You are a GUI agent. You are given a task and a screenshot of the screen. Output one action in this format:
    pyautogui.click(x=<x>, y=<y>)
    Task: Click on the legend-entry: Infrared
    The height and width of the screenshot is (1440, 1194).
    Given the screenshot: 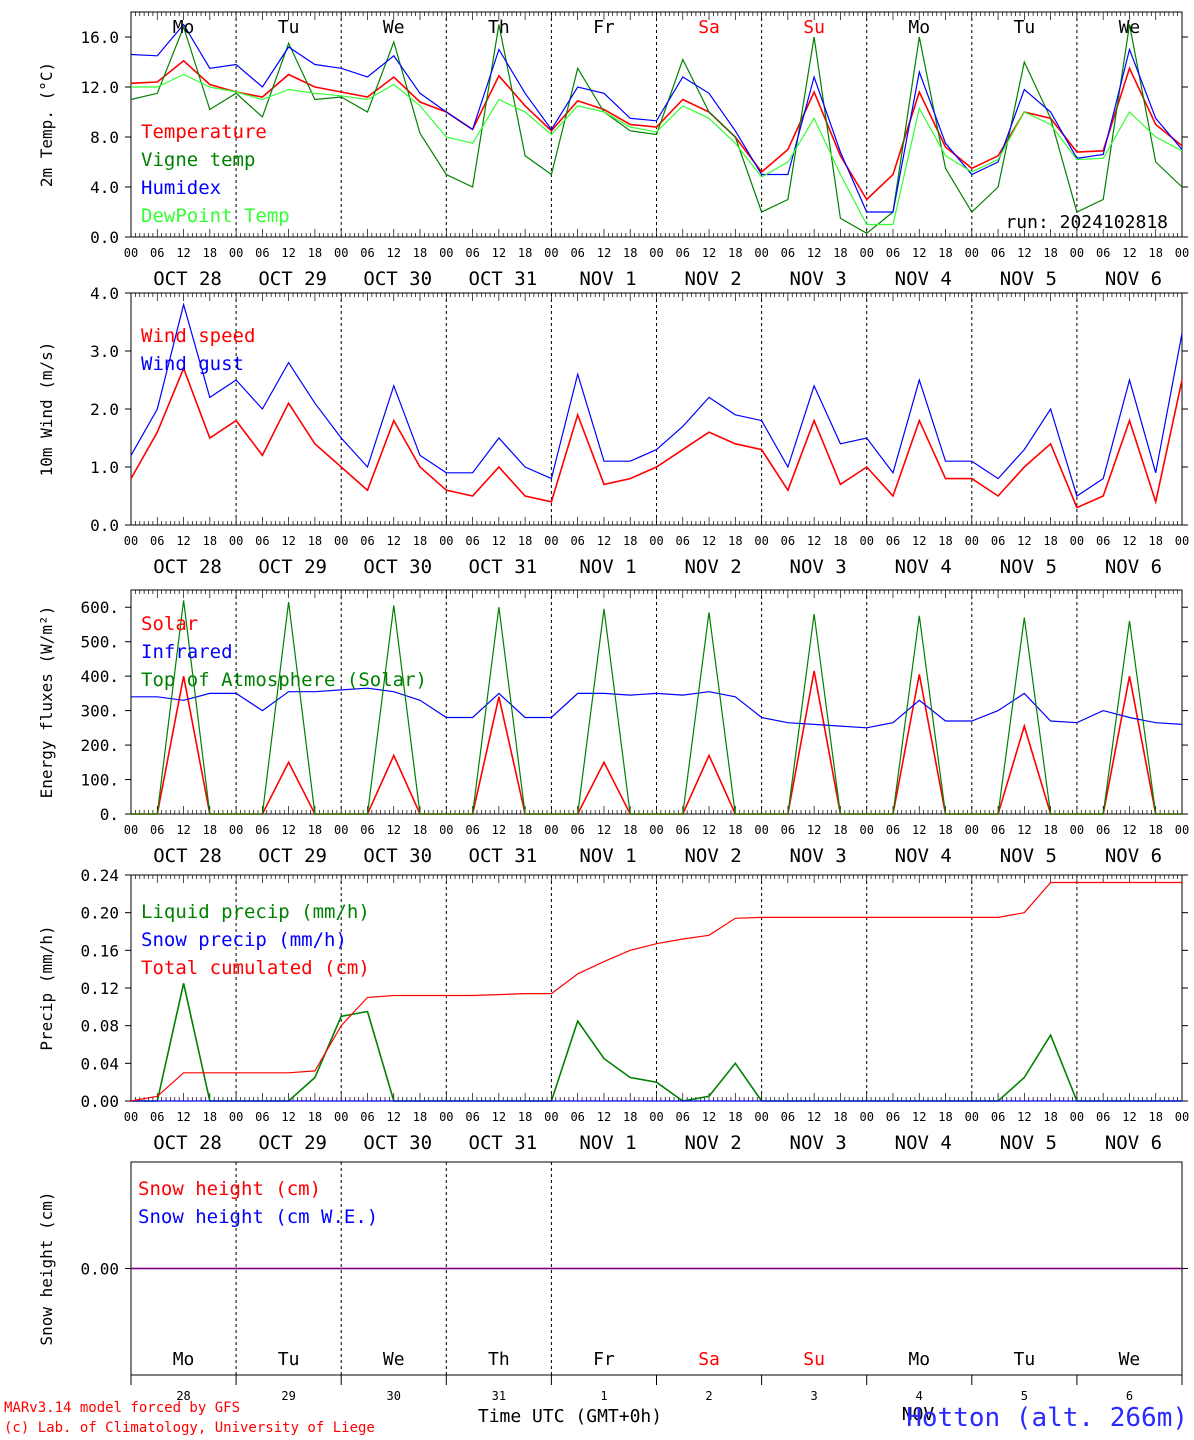 What is the action you would take?
    pyautogui.click(x=187, y=652)
    